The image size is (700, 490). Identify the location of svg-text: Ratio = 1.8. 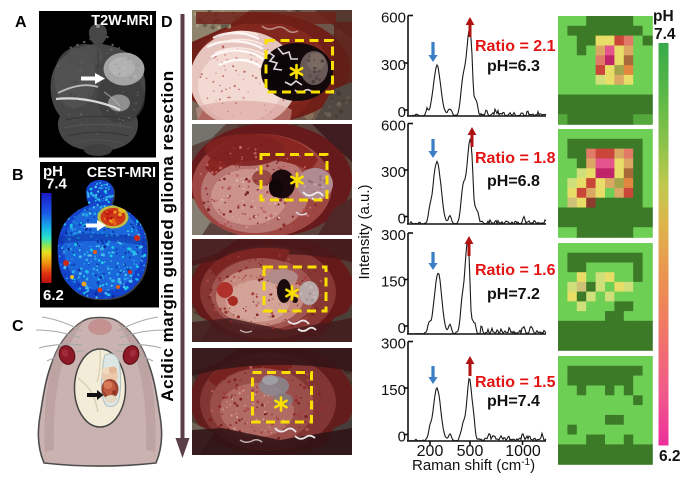
(515, 158).